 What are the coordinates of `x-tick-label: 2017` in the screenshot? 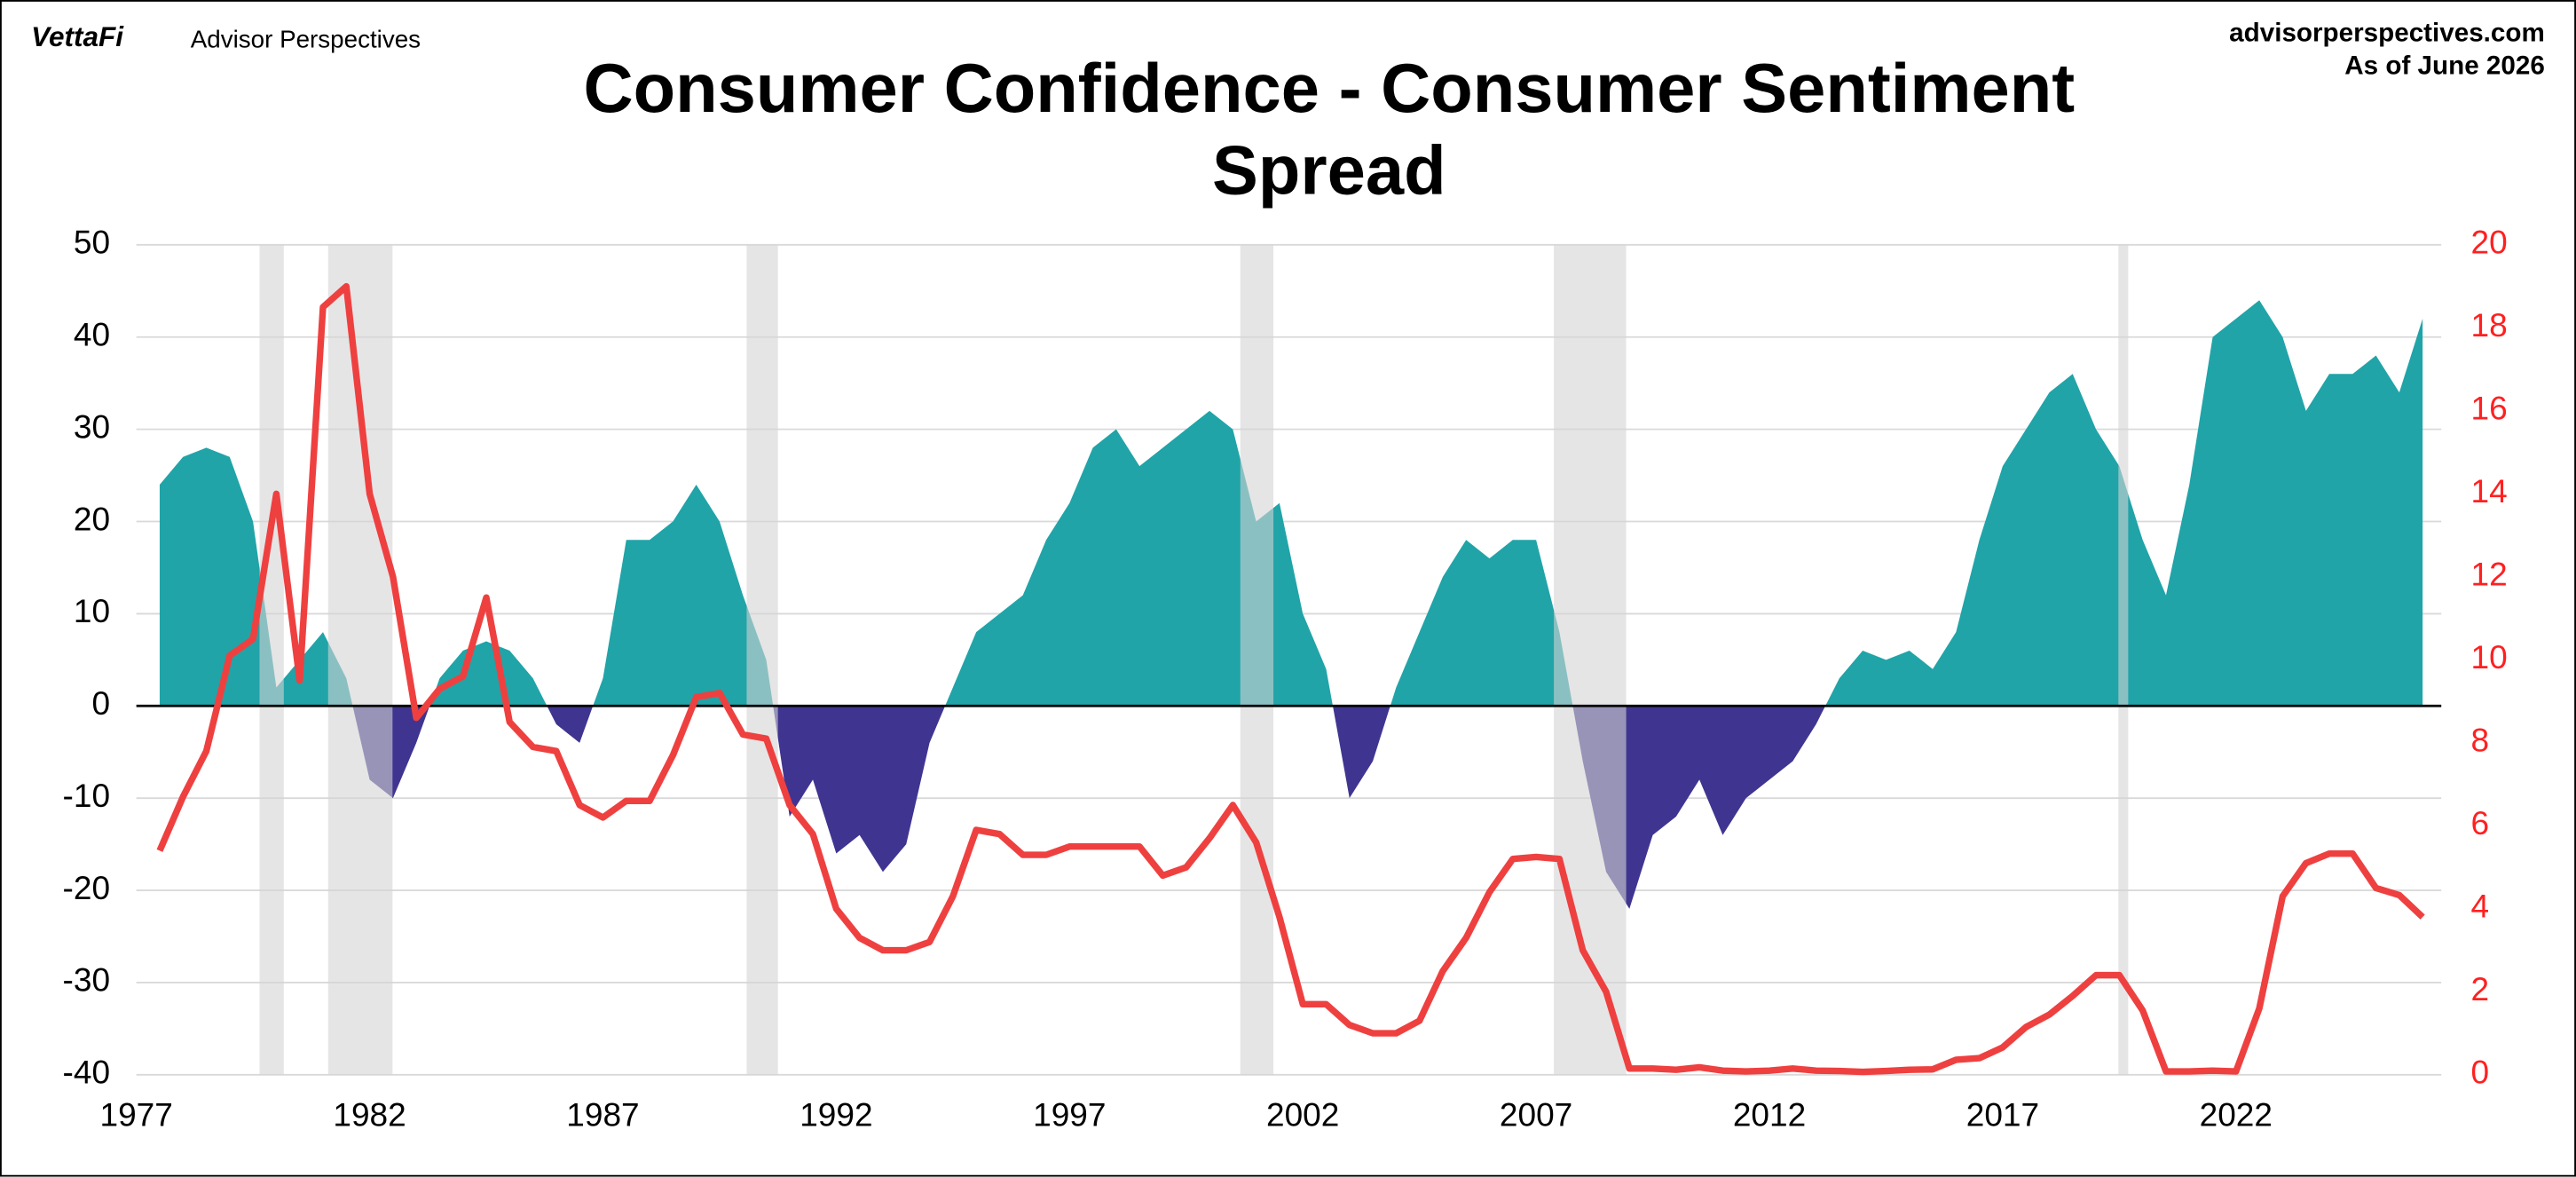 It's located at (2002, 1115).